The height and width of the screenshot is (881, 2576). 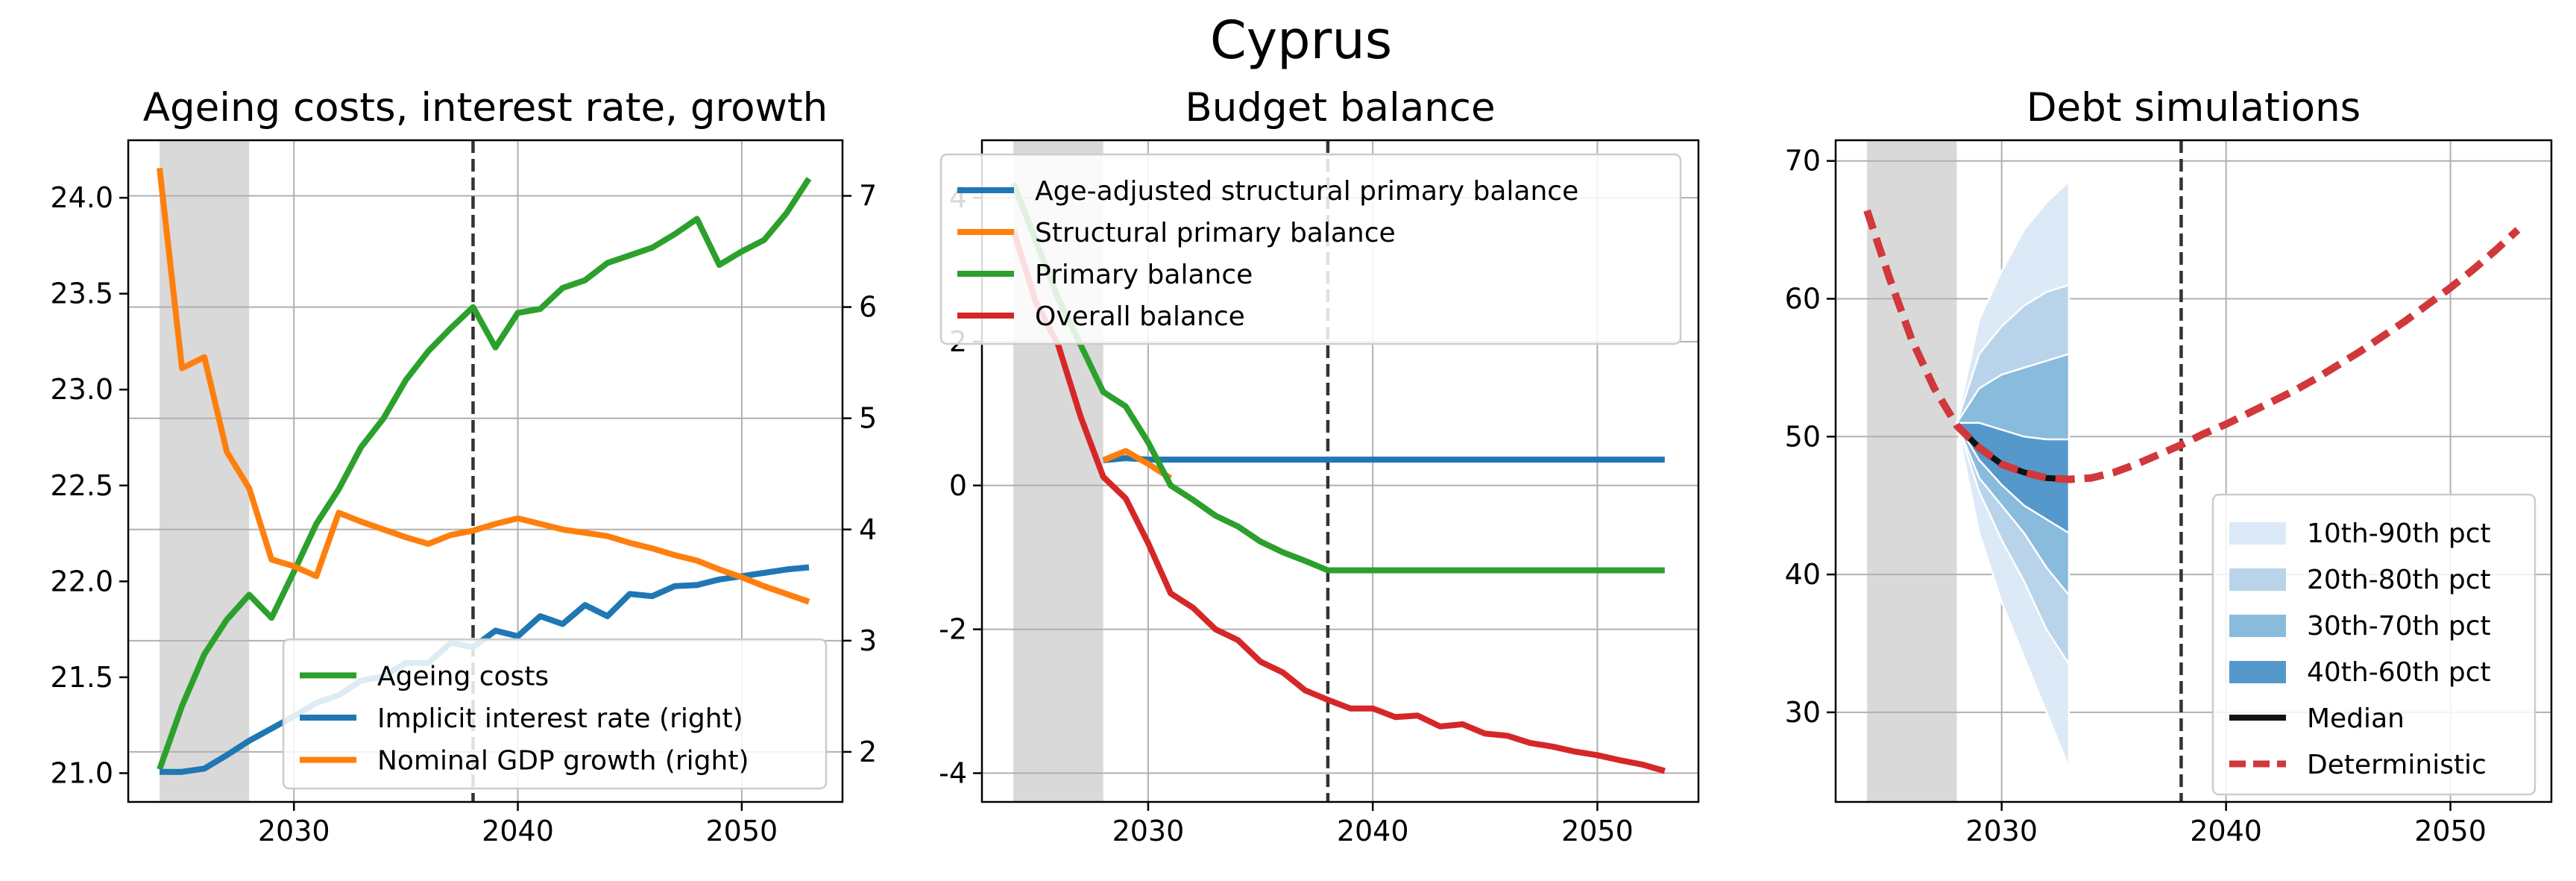 What do you see at coordinates (2399, 580) in the screenshot?
I see `legend-label-20th-80th-pct: 20th-80th pct` at bounding box center [2399, 580].